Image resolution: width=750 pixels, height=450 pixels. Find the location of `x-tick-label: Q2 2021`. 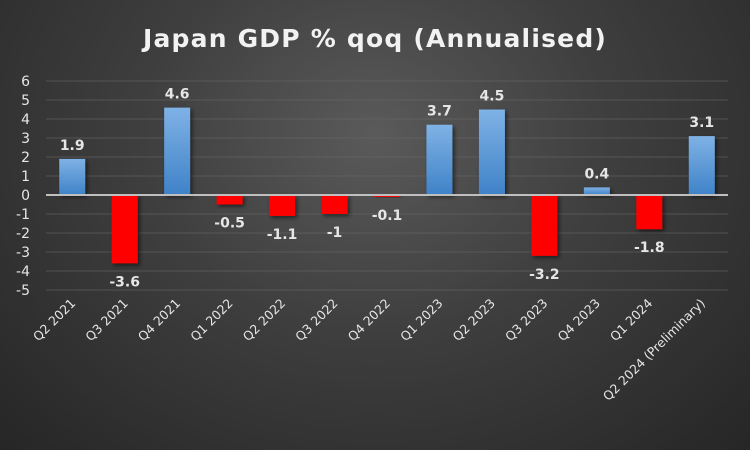

x-tick-label: Q2 2021 is located at coordinates (54, 320).